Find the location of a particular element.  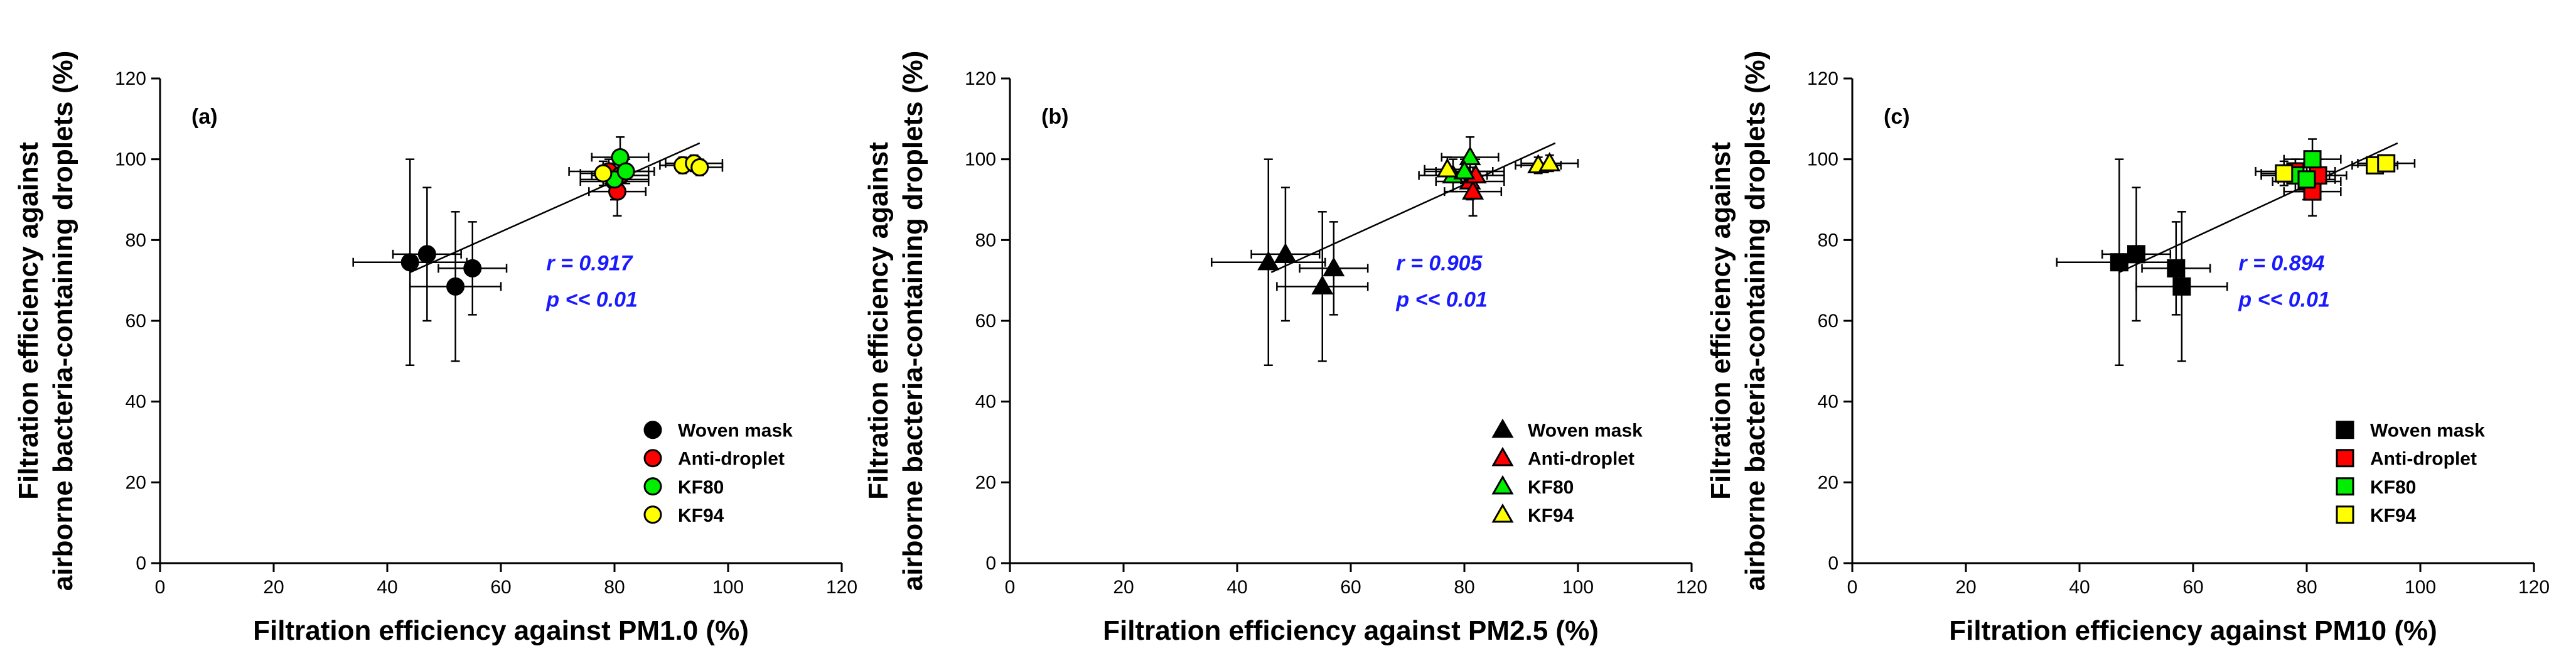

x-axis-title: Filtration efficiency against PM2.5 (%) is located at coordinates (1351, 630).